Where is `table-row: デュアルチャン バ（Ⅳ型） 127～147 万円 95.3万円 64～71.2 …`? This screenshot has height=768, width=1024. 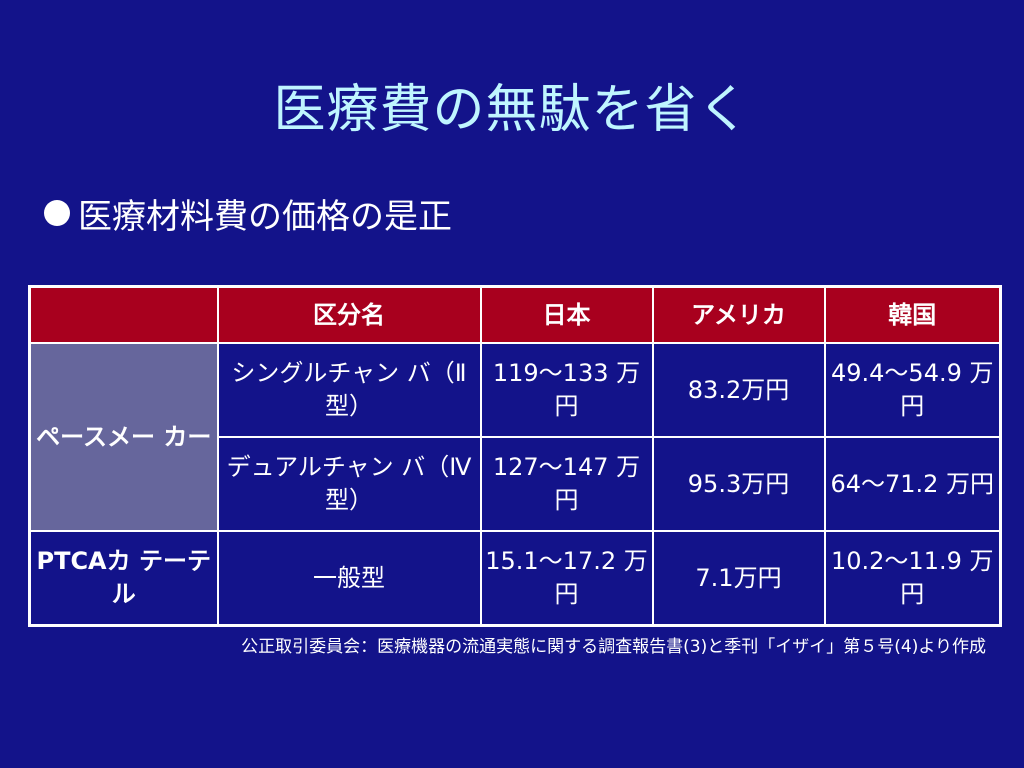
table-row: デュアルチャン バ（Ⅳ型） 127～147 万円 95.3万円 64～71.2 … is located at coordinates (516, 484).